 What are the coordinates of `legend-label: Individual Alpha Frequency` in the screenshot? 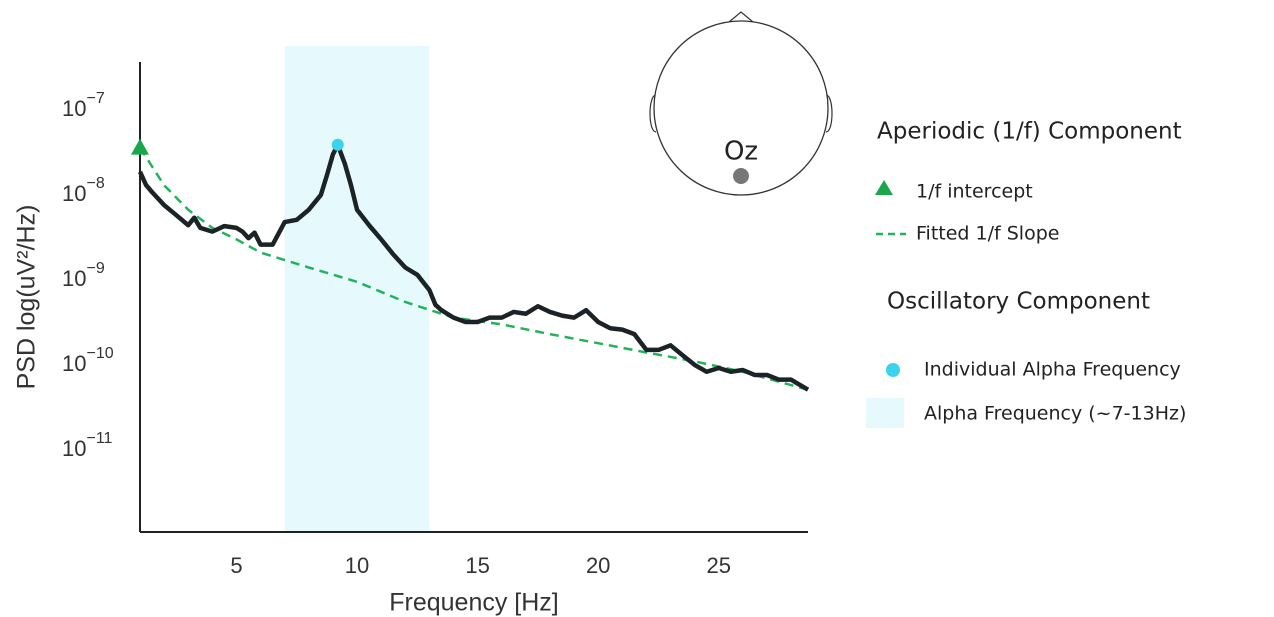 It's located at (1052, 370).